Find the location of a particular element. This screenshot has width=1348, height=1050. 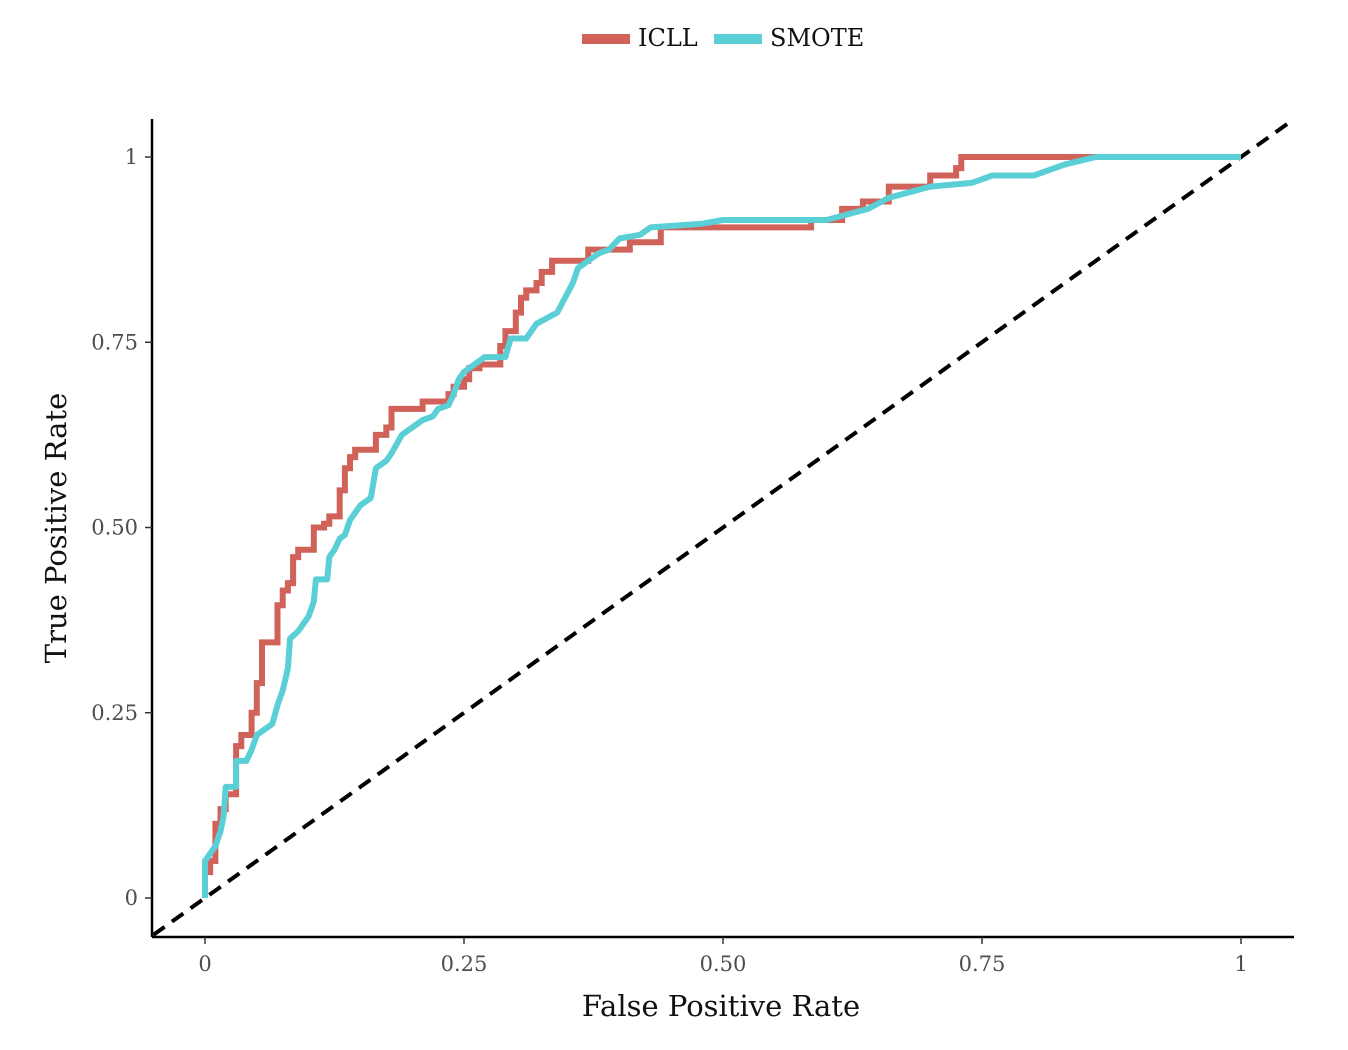

x-tick-label: 0 is located at coordinates (204, 964).